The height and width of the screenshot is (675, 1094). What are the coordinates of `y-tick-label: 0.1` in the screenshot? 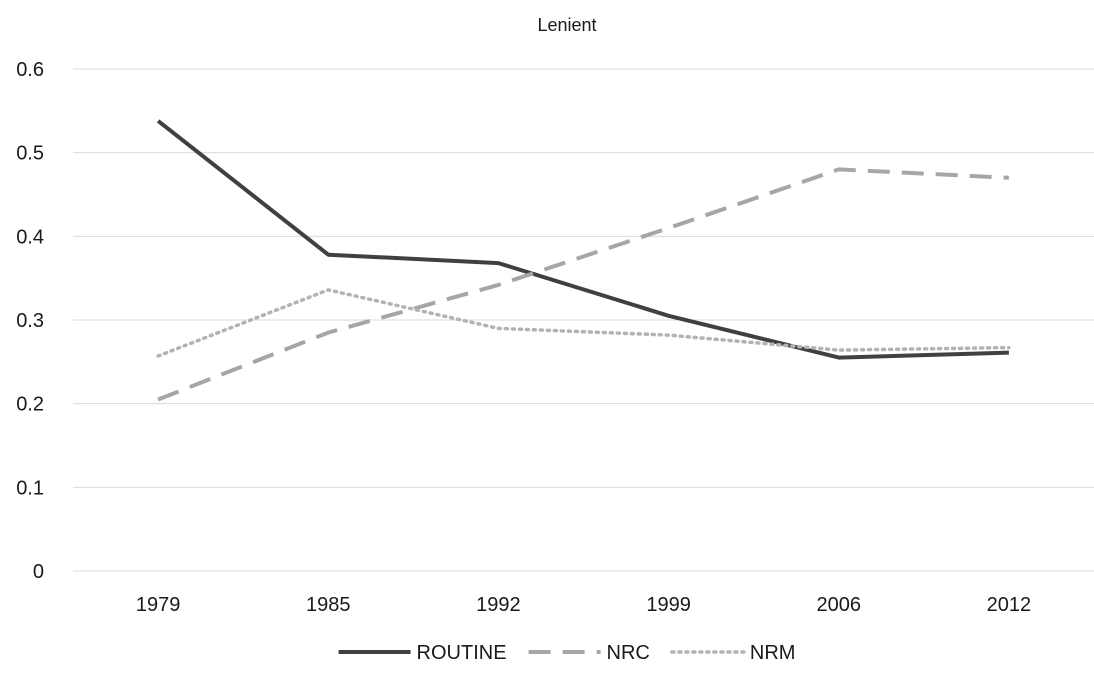 It's located at (30, 488).